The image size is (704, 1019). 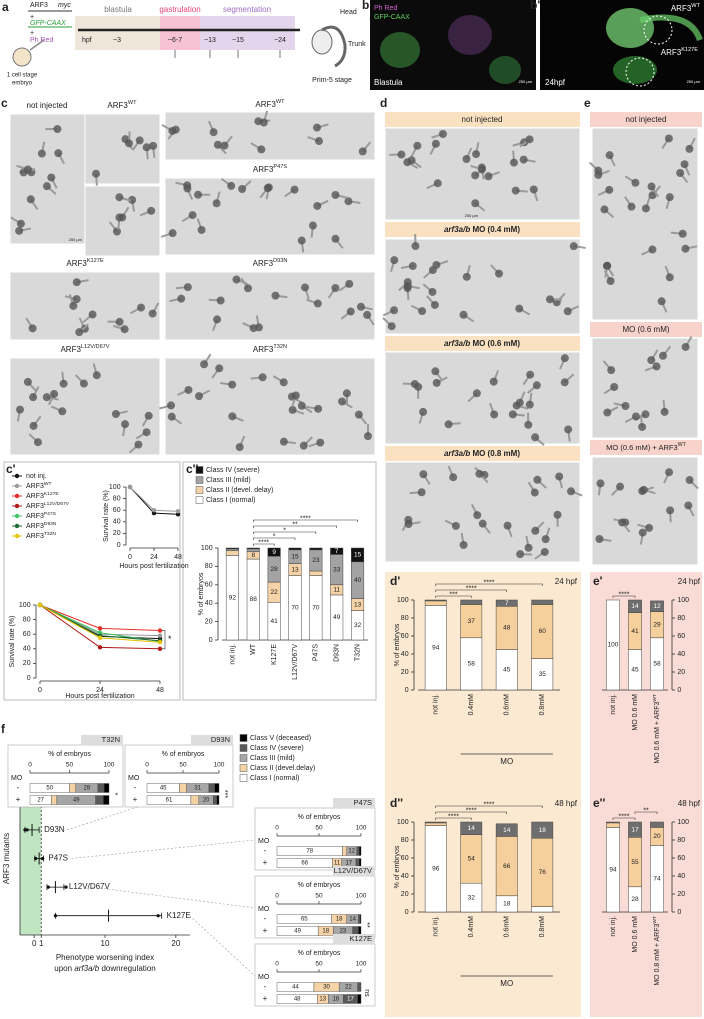 I want to click on label: c, so click(x=4, y=103).